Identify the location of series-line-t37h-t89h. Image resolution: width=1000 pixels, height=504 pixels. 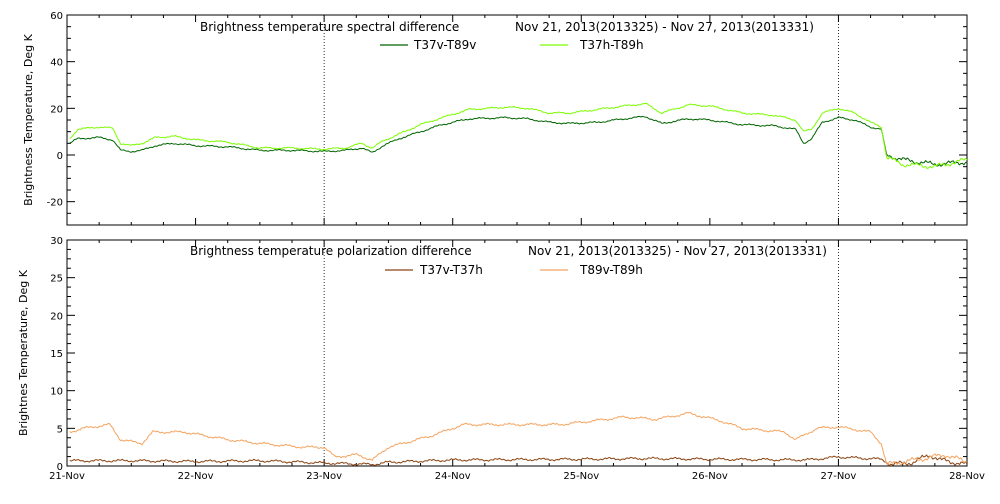
(518, 136).